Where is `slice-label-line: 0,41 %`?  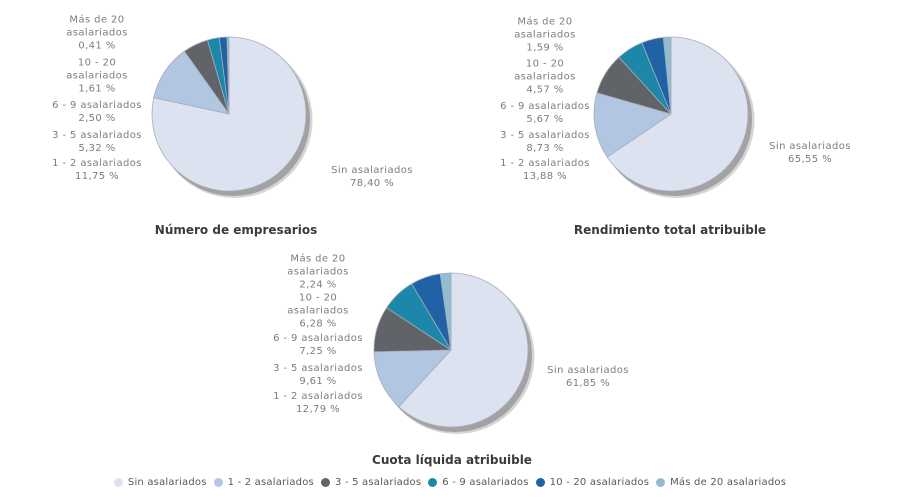 slice-label-line: 0,41 % is located at coordinates (97, 46).